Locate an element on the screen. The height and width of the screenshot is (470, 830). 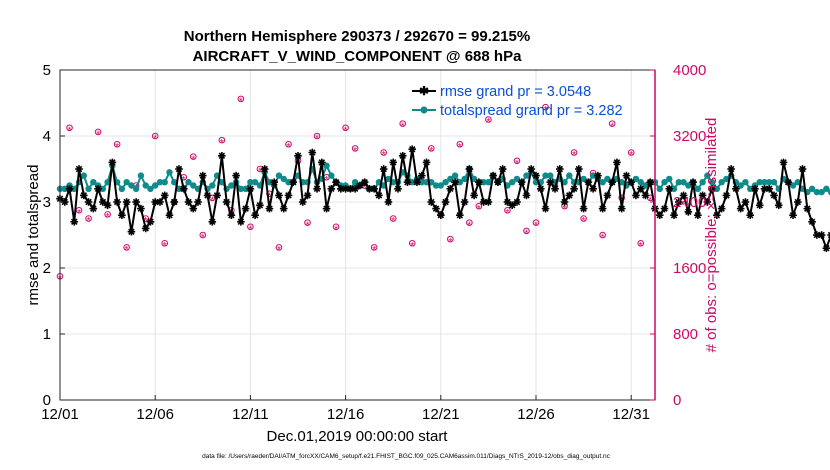
x-tick-label: 12/11 is located at coordinates (250, 414).